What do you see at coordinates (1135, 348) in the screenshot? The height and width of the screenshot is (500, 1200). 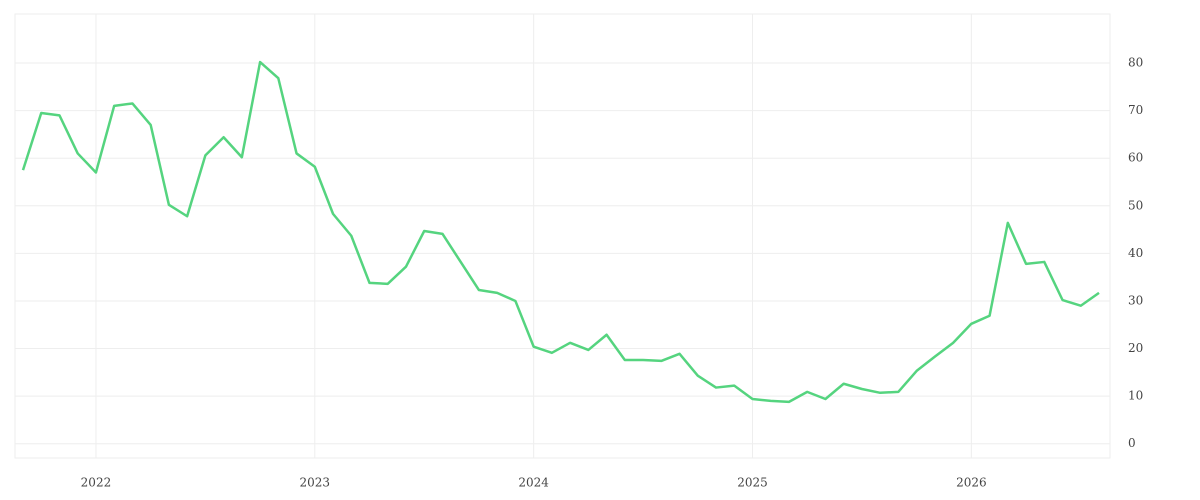 I see `y-tick-label: 20` at bounding box center [1135, 348].